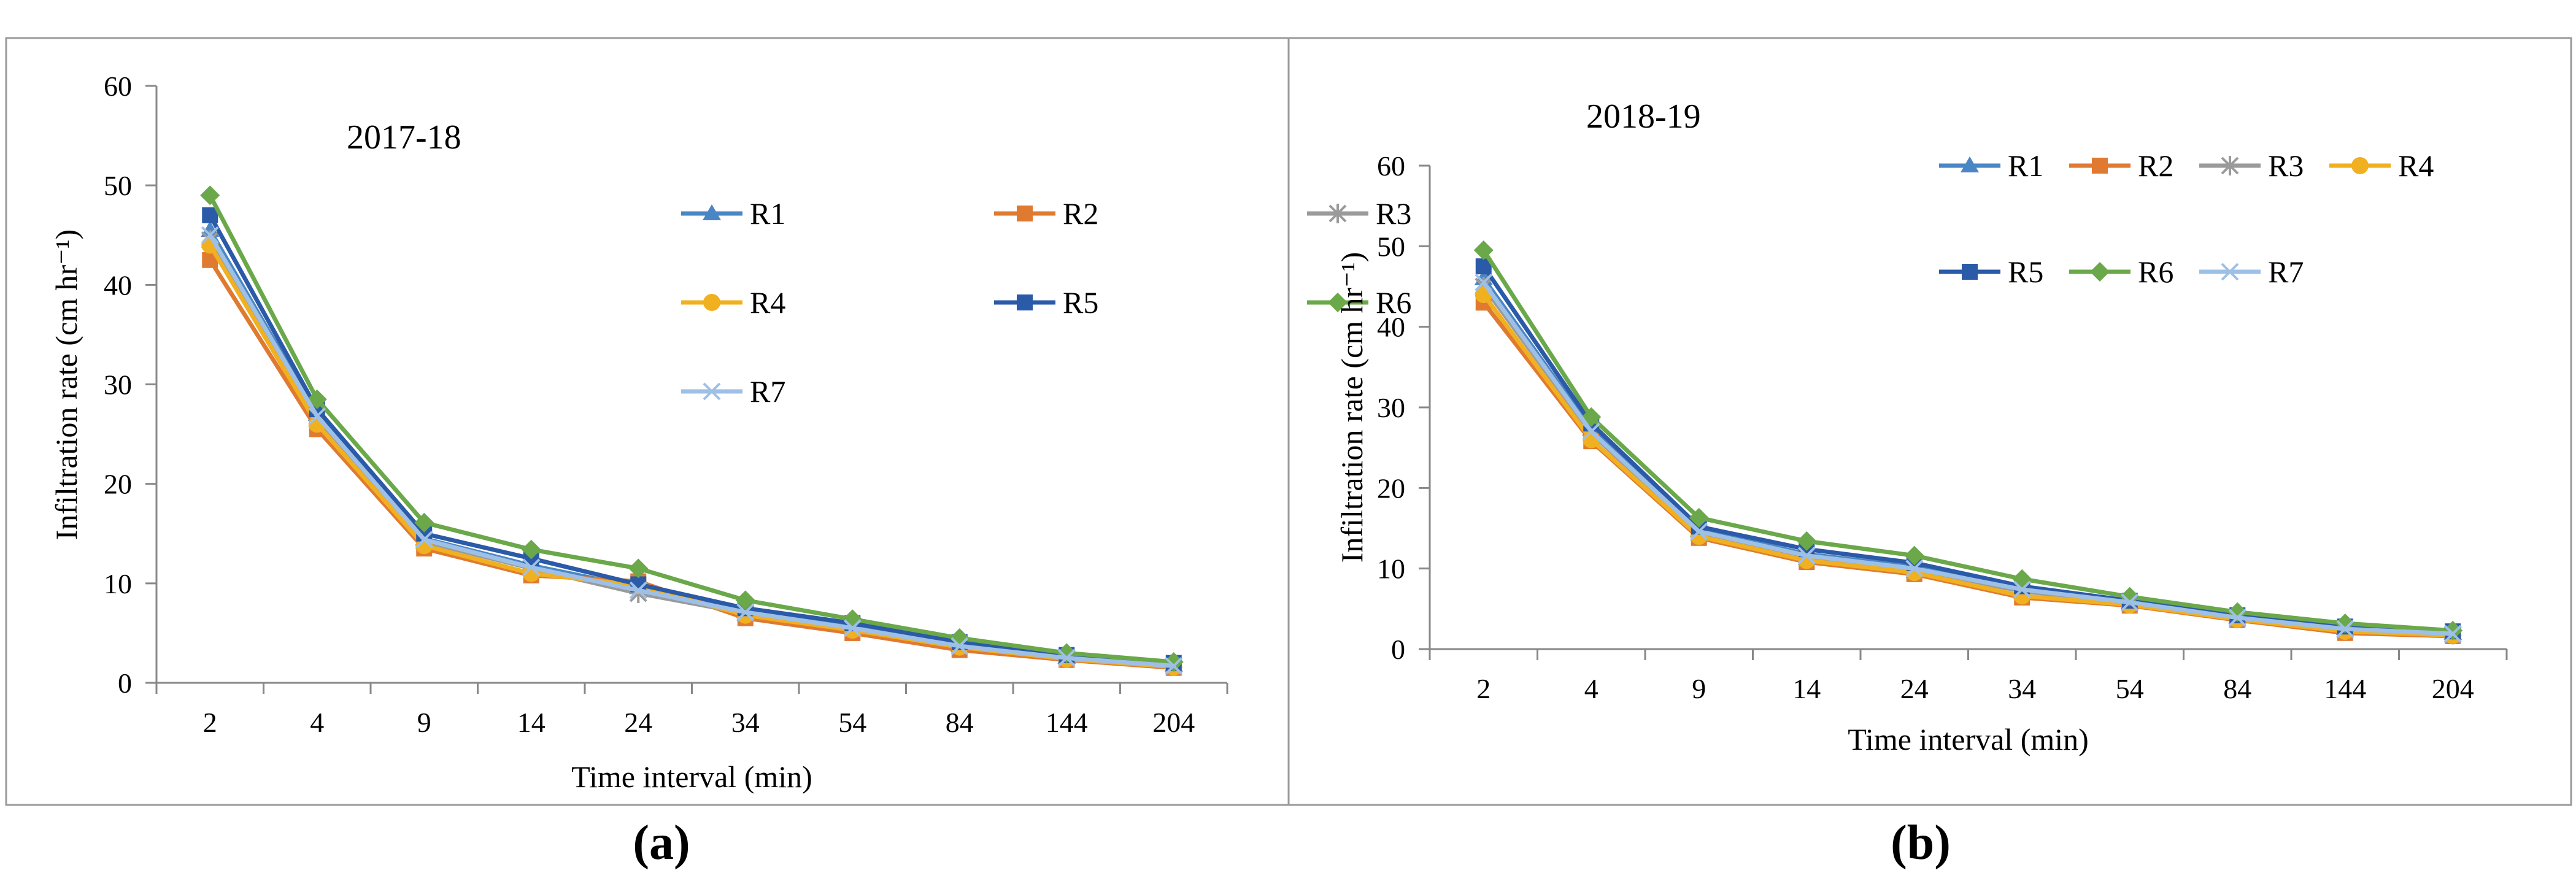 This screenshot has height=881, width=2576. I want to click on legend-item-R7: R7, so click(2251, 272).